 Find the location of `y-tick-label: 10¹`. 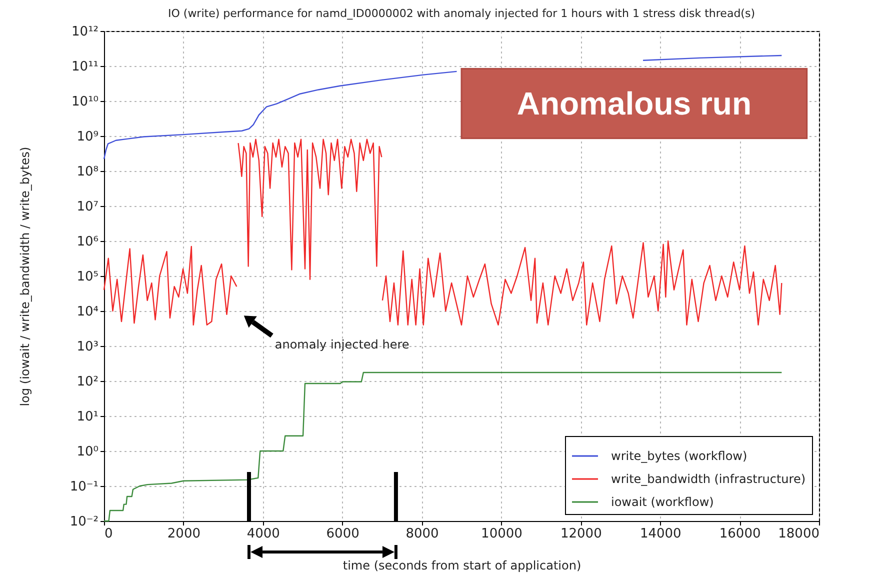

y-tick-label: 10¹ is located at coordinates (87, 417).